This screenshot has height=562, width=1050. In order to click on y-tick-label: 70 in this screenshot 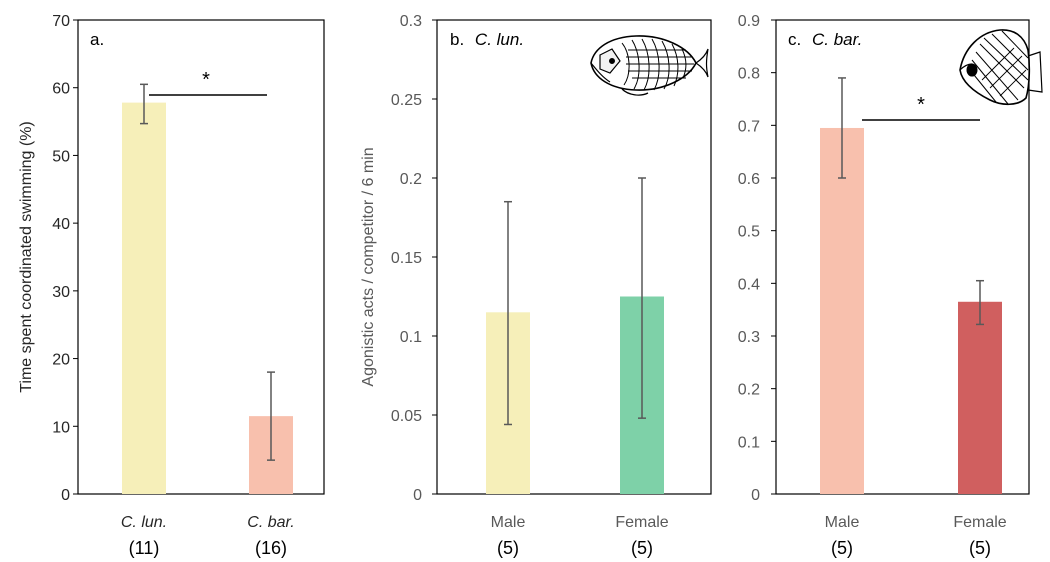, I will do `click(61, 21)`.